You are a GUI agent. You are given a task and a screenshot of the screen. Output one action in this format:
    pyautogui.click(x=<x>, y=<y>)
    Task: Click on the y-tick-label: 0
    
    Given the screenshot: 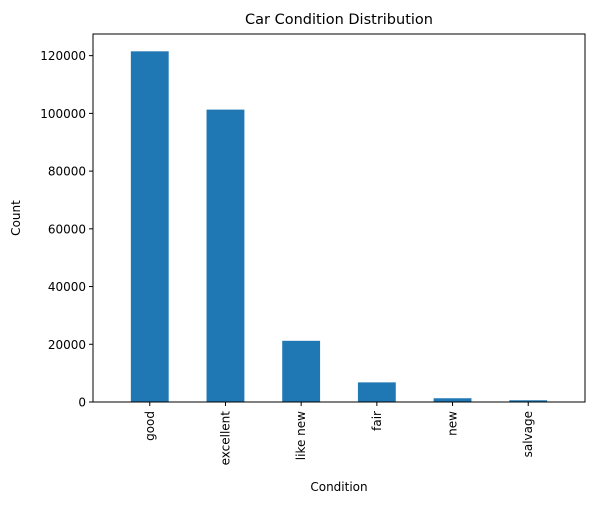 What is the action you would take?
    pyautogui.click(x=82, y=403)
    